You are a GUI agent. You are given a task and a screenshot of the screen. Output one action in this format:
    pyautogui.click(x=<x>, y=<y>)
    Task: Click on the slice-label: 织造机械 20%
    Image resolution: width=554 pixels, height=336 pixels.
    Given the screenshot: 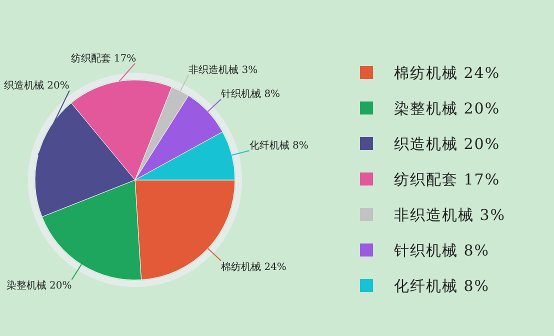 What is the action you would take?
    pyautogui.click(x=37, y=86)
    